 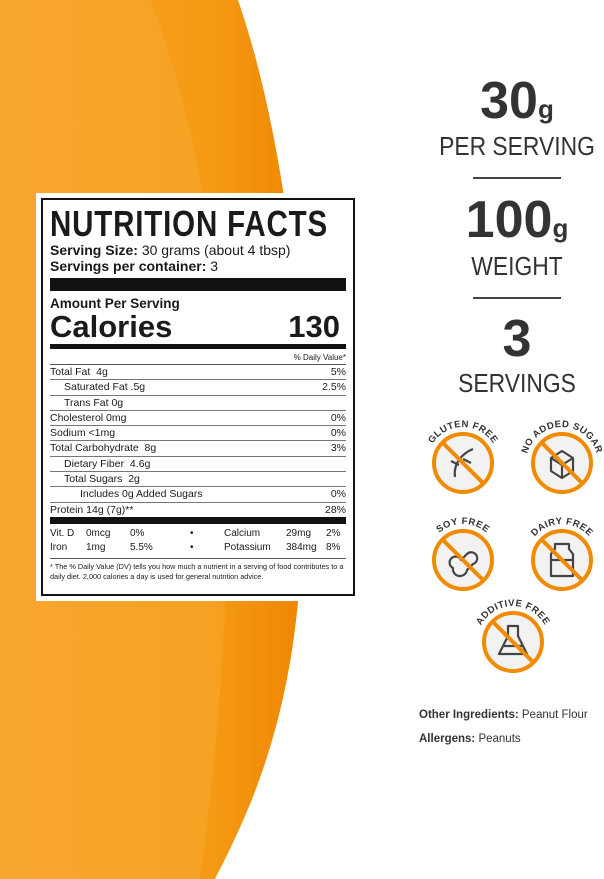 I want to click on label: Serving Size:, so click(x=94, y=250).